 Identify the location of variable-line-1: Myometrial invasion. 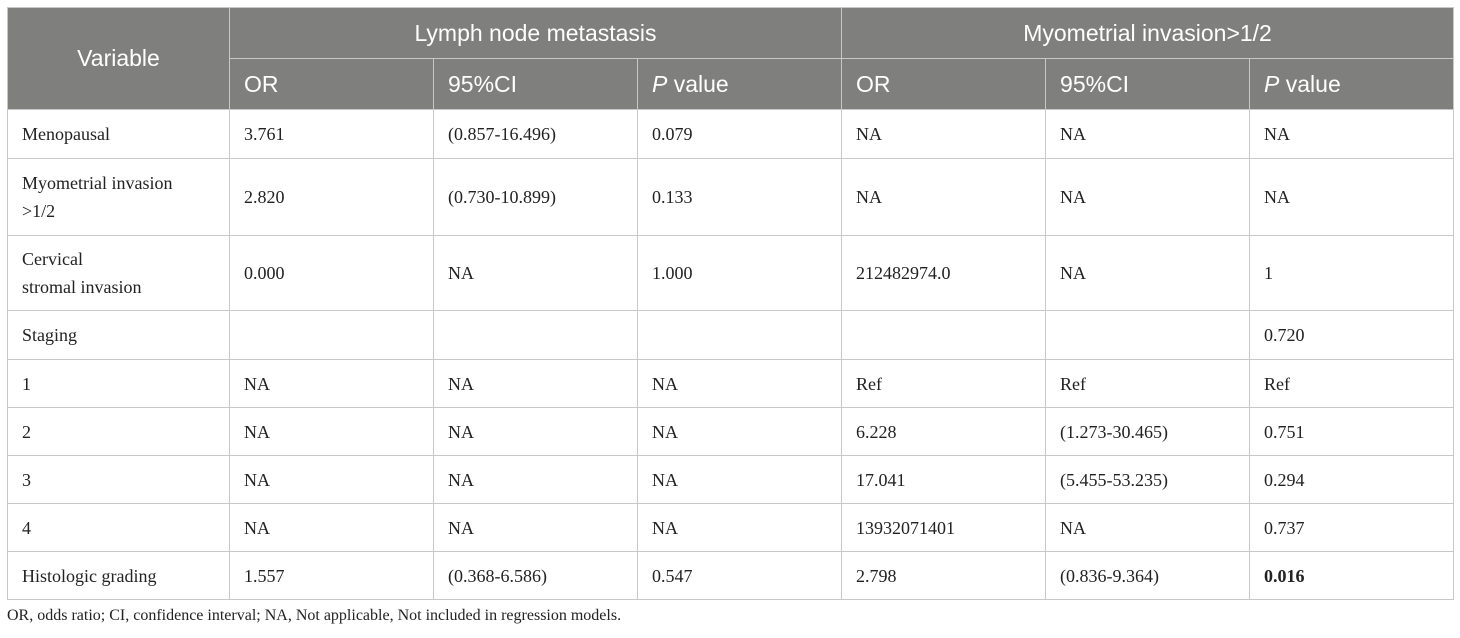
(97, 183).